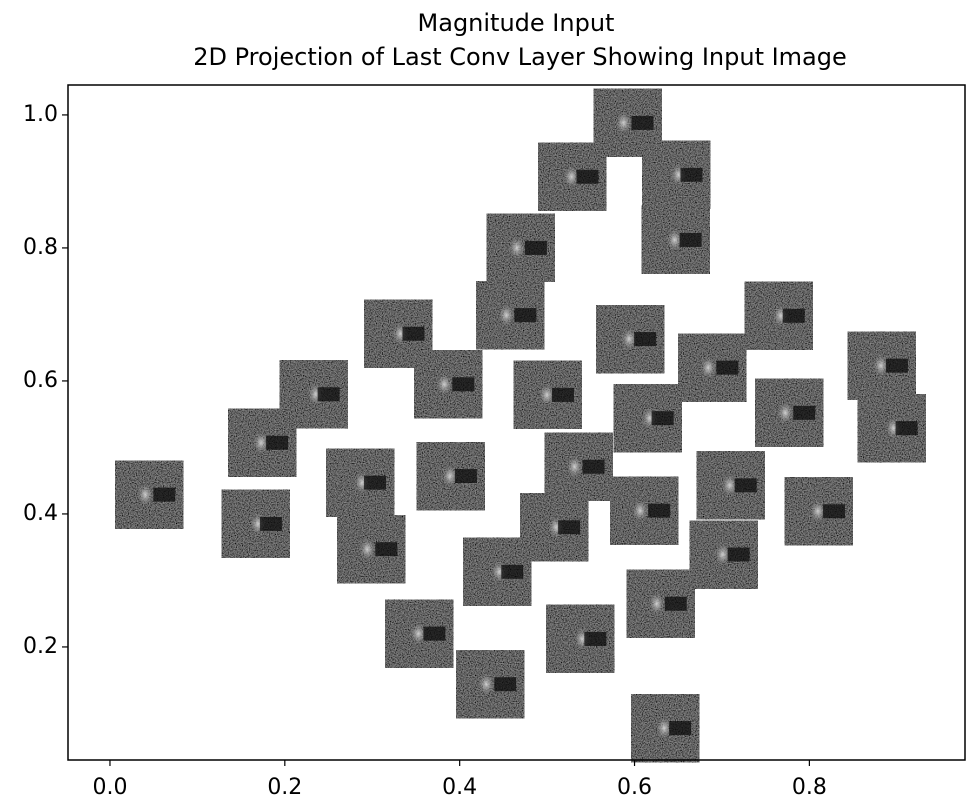 The height and width of the screenshot is (798, 966). I want to click on y-tick-label: 1.0, so click(40, 114).